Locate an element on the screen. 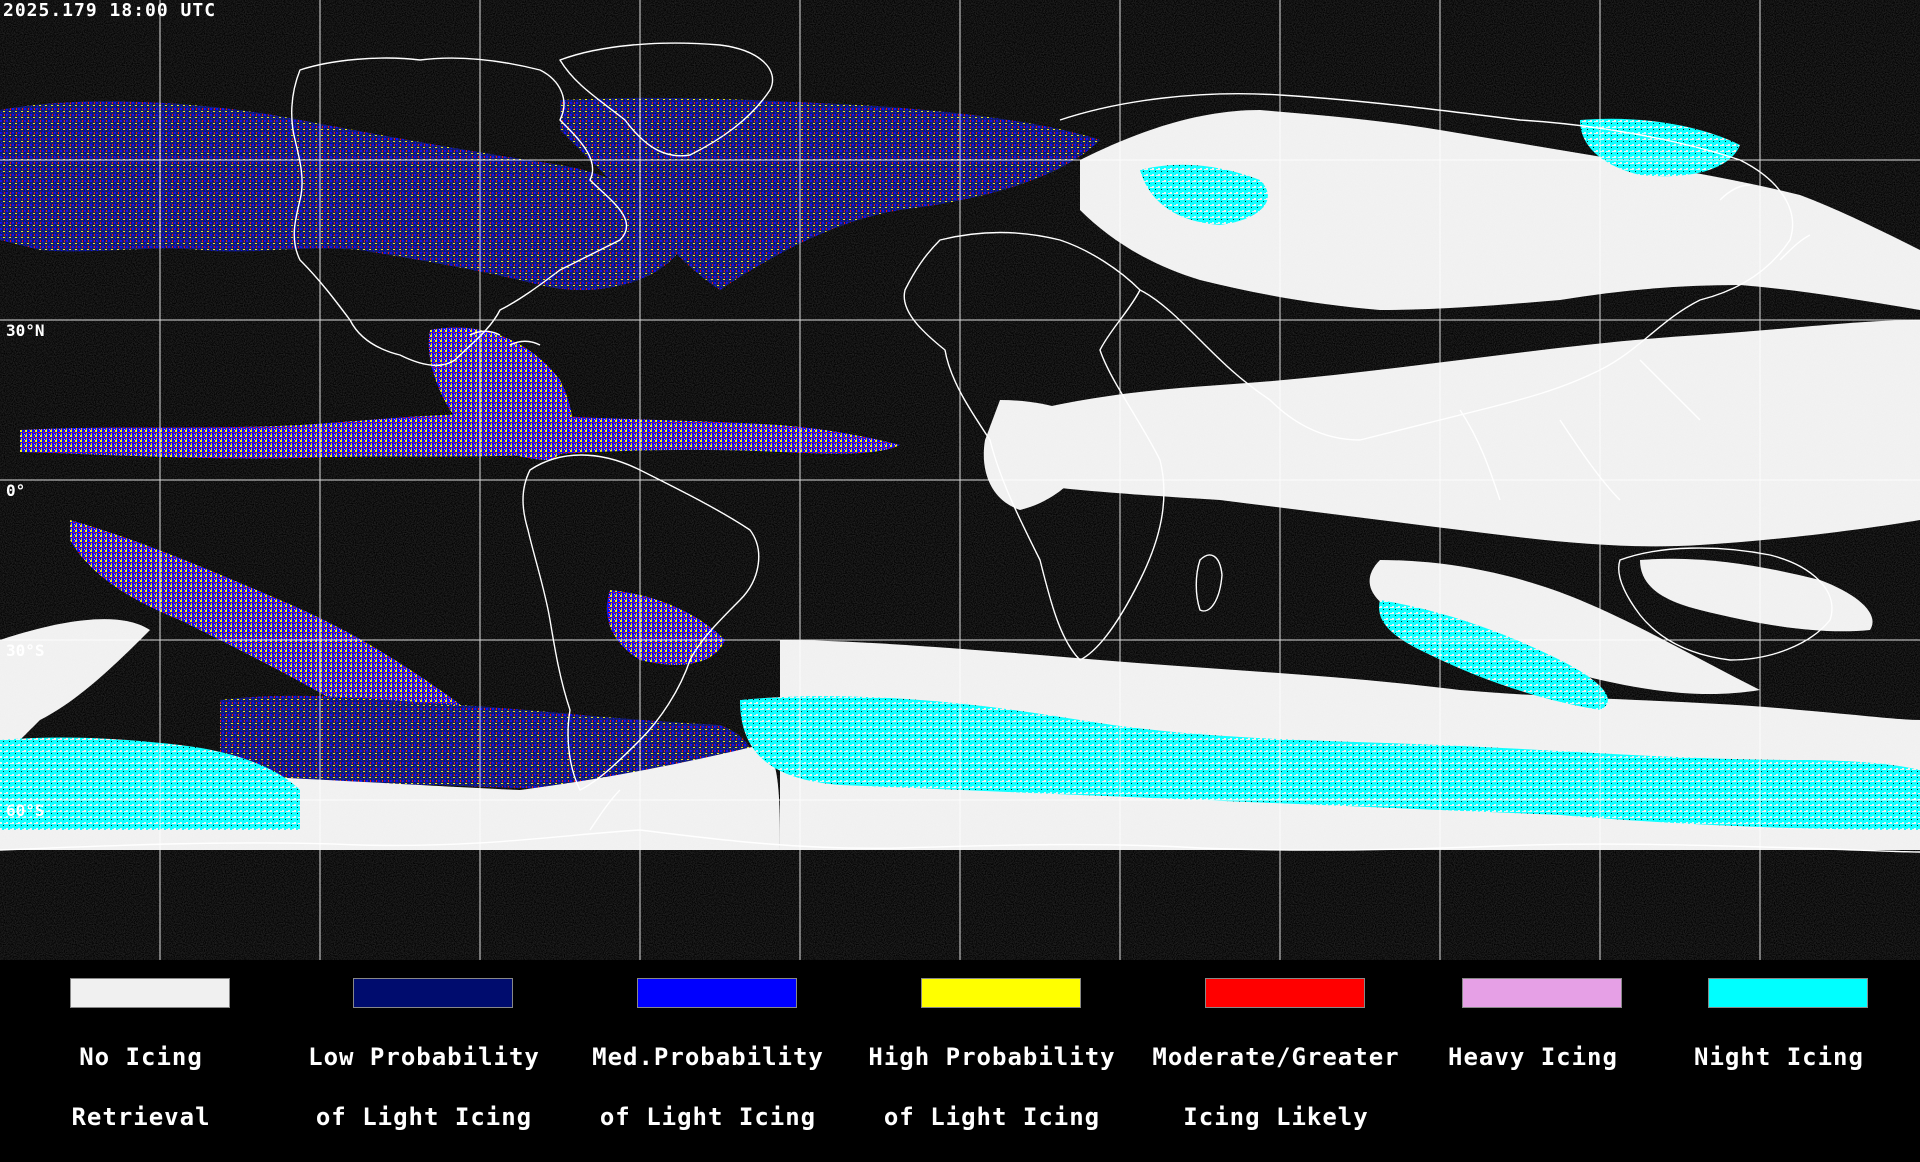  map-timestamp: 2025.179 18:00 UTC is located at coordinates (110, 10).